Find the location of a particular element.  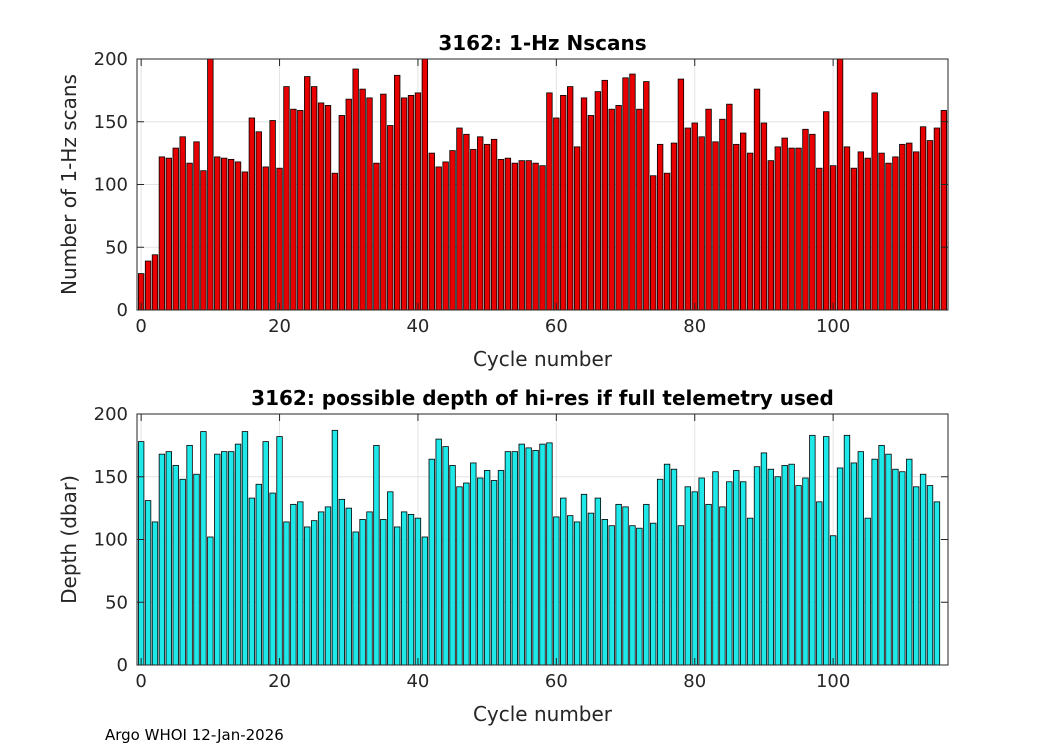

chart1-xtick-label: 40 is located at coordinates (417, 326).